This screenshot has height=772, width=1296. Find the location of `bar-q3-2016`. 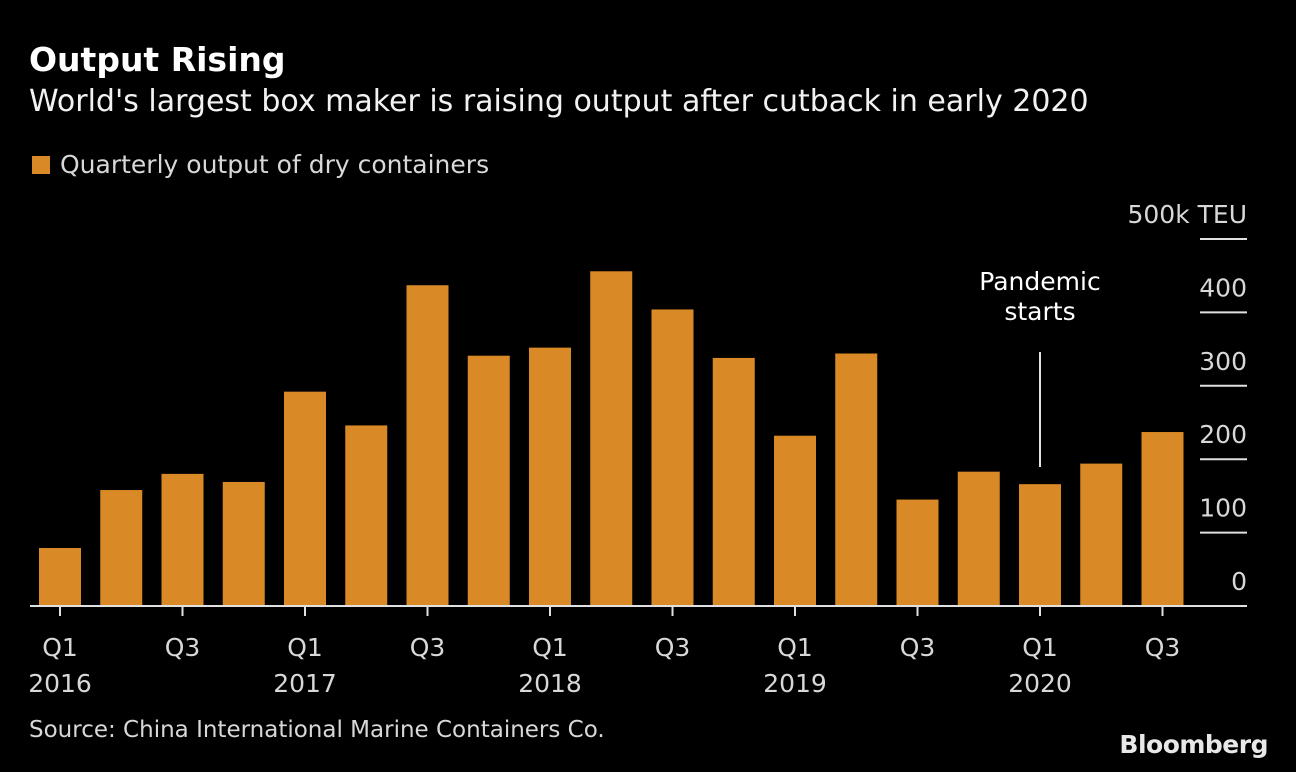

bar-q3-2016 is located at coordinates (182, 539).